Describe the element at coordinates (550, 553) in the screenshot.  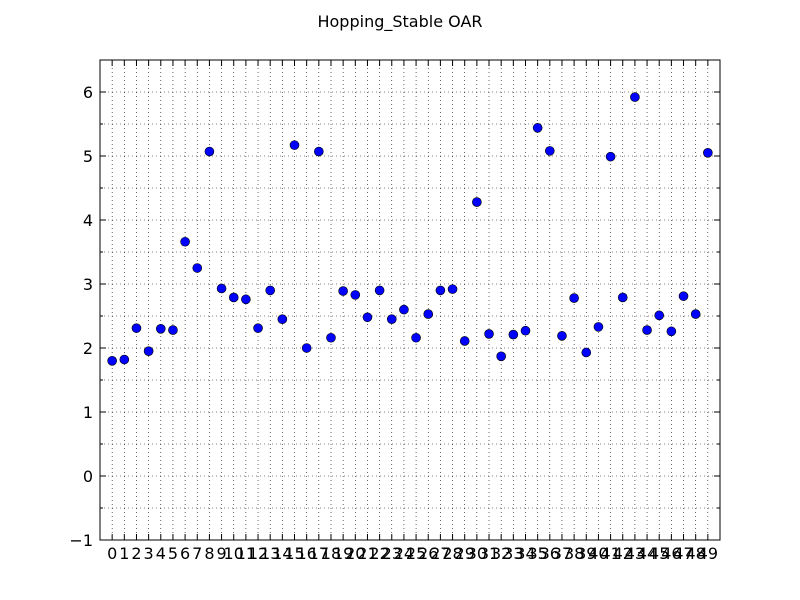
I see `x-tick-label: 36` at that location.